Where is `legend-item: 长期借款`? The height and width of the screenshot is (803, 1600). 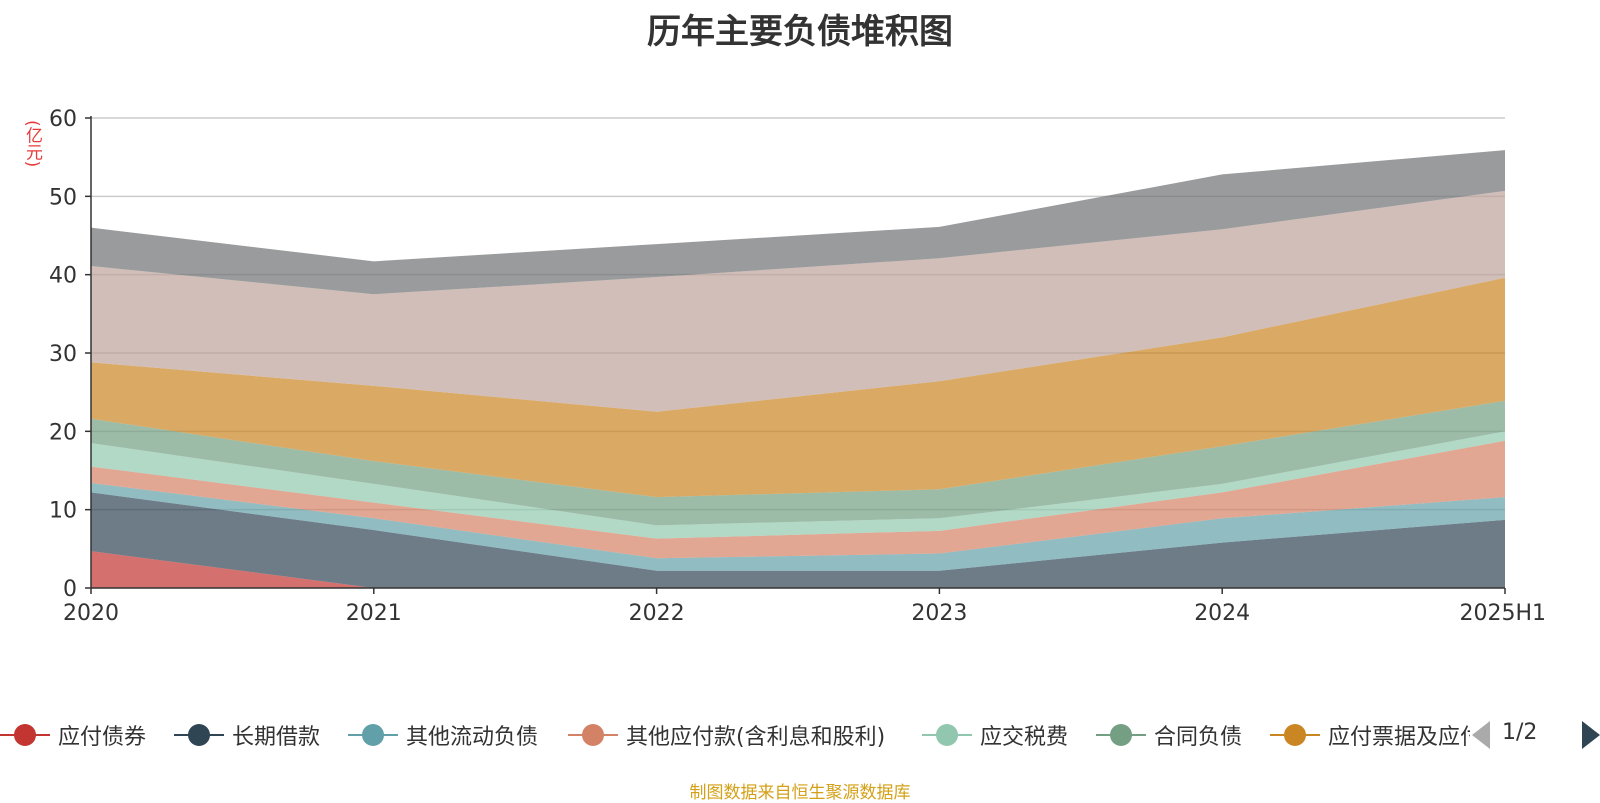
legend-item: 长期借款 is located at coordinates (247, 735).